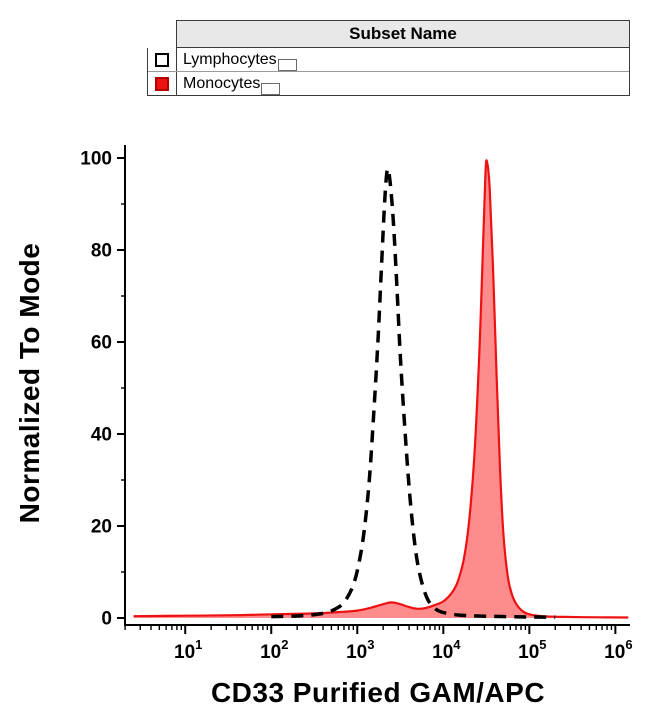 Image resolution: width=650 pixels, height=725 pixels. What do you see at coordinates (403, 34) in the screenshot?
I see `legend-header: Subset Name` at bounding box center [403, 34].